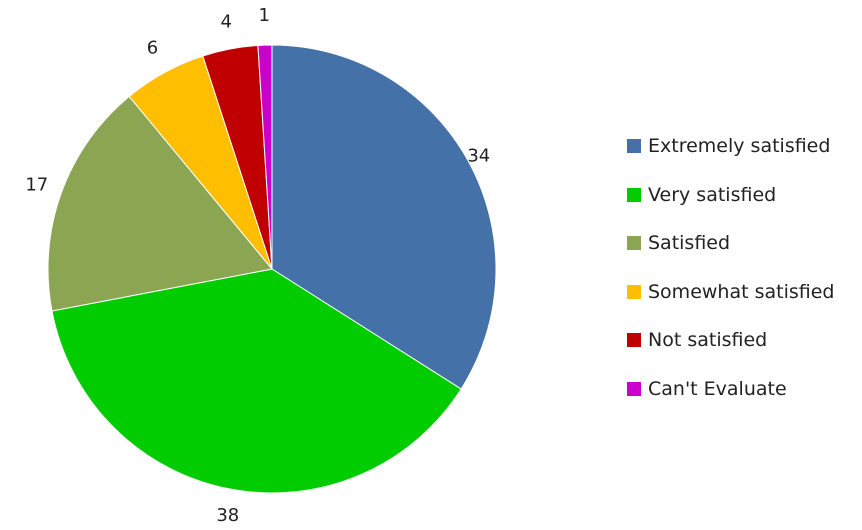 The width and height of the screenshot is (862, 530). I want to click on data-label-somewhat-satisfied: 6, so click(152, 48).